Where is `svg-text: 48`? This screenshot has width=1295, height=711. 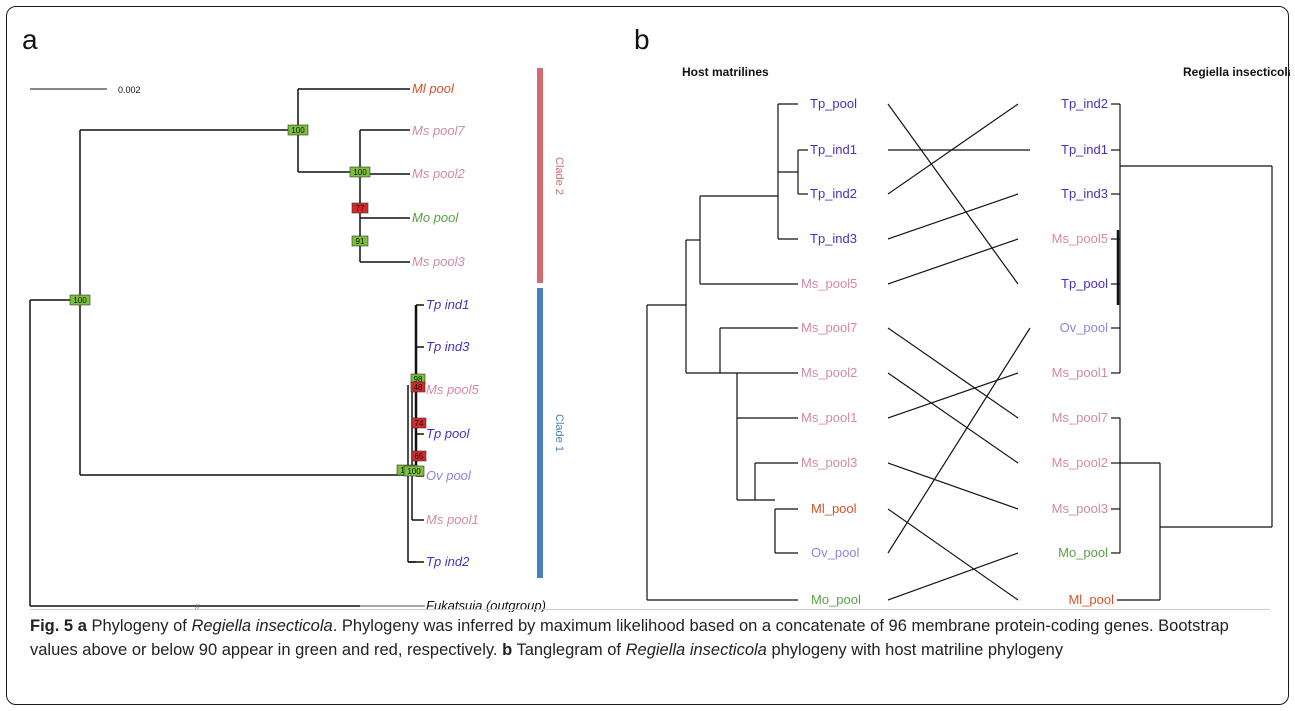
svg-text: 48 is located at coordinates (418, 387).